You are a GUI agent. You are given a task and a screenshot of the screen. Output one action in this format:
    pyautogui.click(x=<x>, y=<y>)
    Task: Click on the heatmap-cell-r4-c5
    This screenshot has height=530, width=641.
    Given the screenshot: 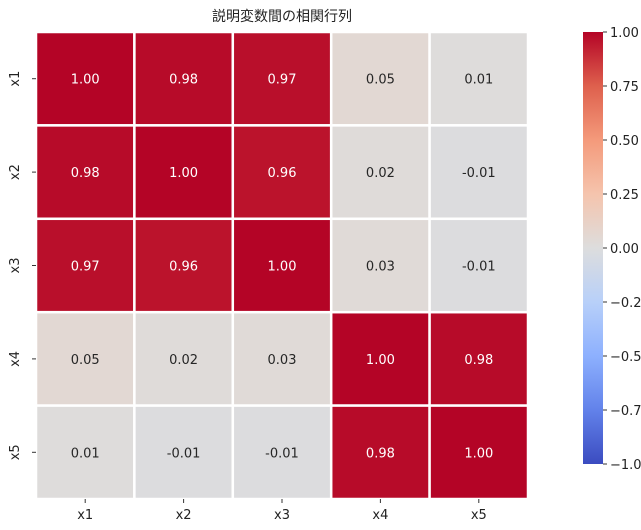 What is the action you would take?
    pyautogui.click(x=479, y=358)
    